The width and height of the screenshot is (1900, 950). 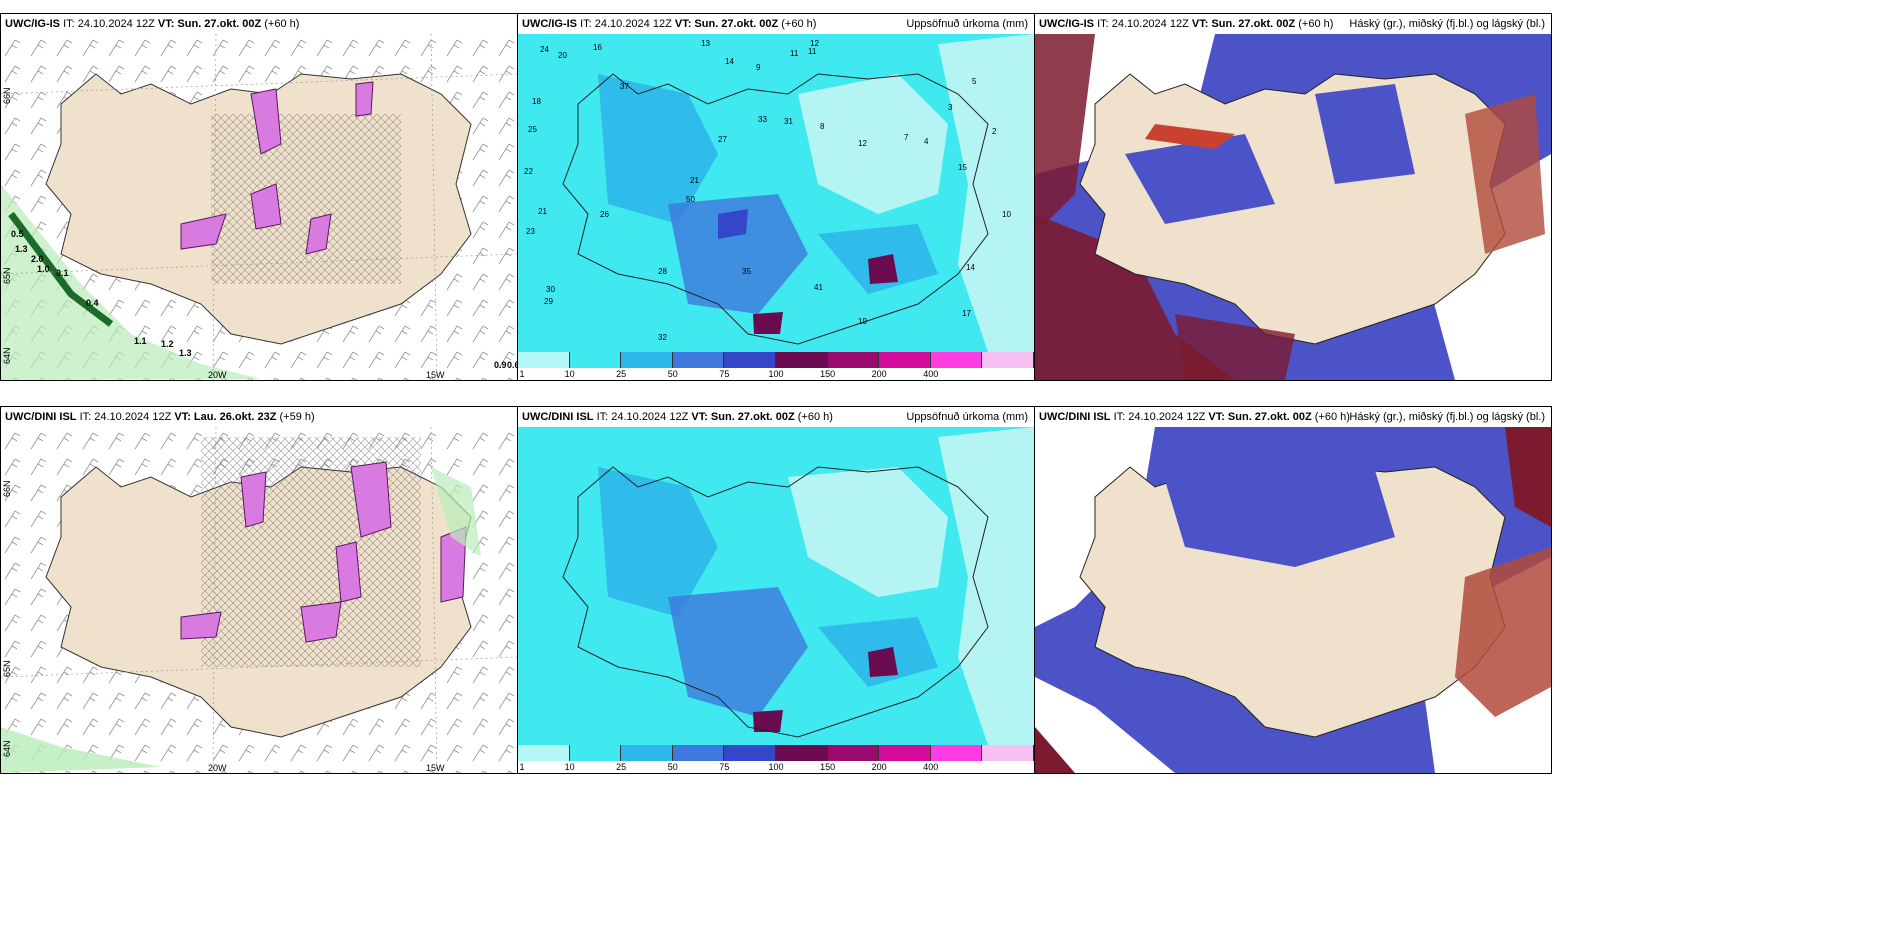 I want to click on lat-label-64n: 64N, so click(x=7, y=355).